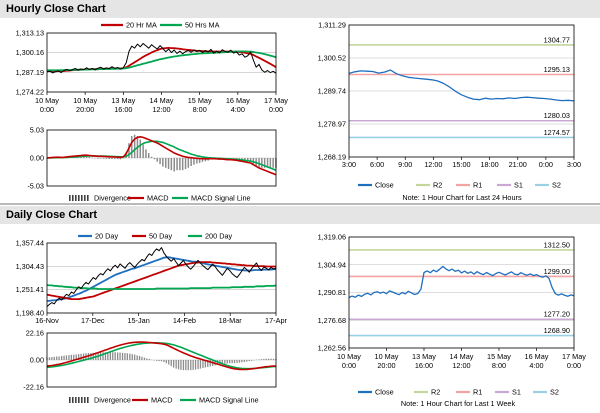 The height and width of the screenshot is (413, 600). What do you see at coordinates (332, 91) in the screenshot?
I see `hourly-levels-y-tick: 1,289.74` at bounding box center [332, 91].